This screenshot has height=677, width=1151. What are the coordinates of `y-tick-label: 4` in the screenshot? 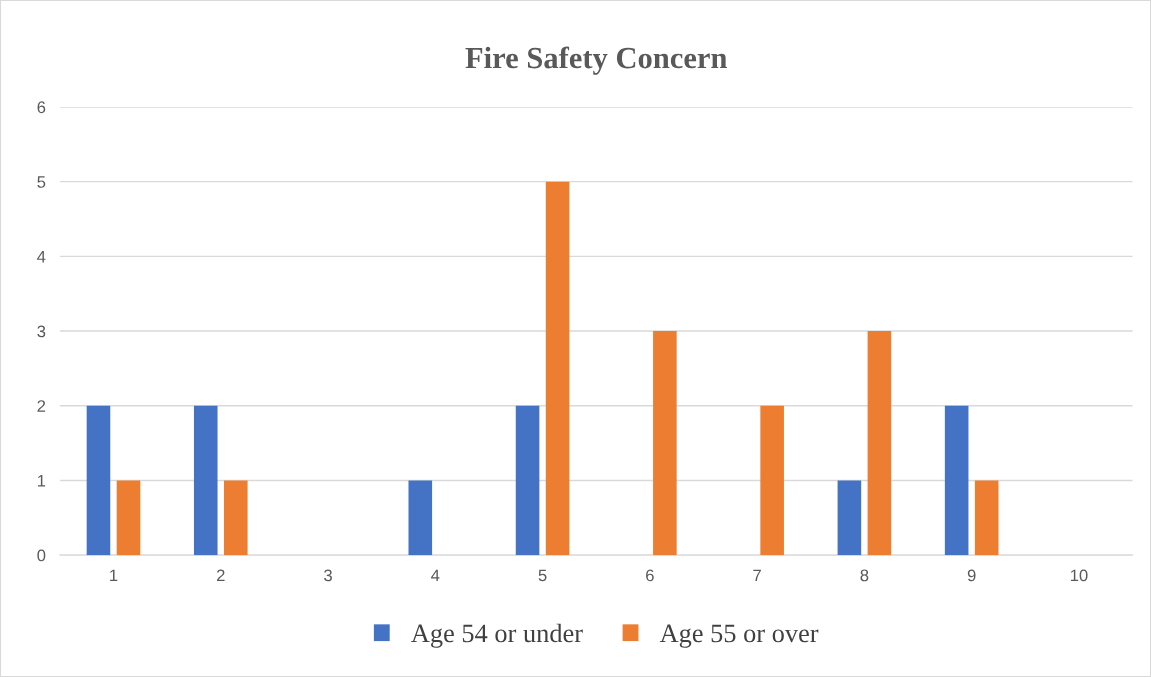 It's located at (41, 256).